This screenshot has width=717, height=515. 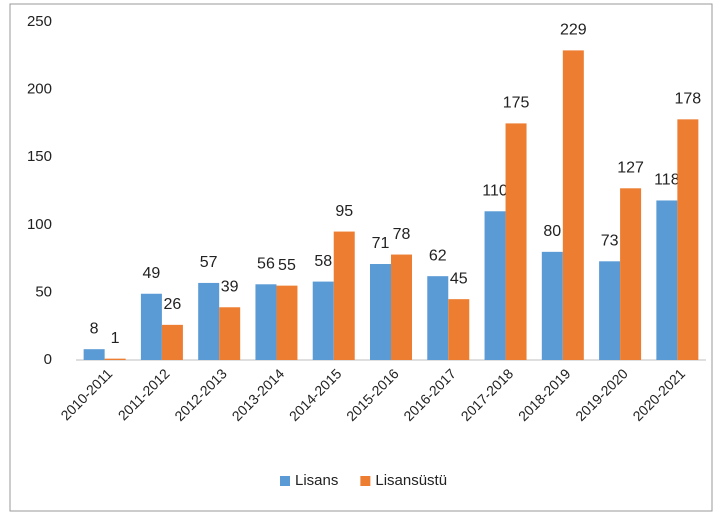 I want to click on value-label: 118, so click(x=667, y=180).